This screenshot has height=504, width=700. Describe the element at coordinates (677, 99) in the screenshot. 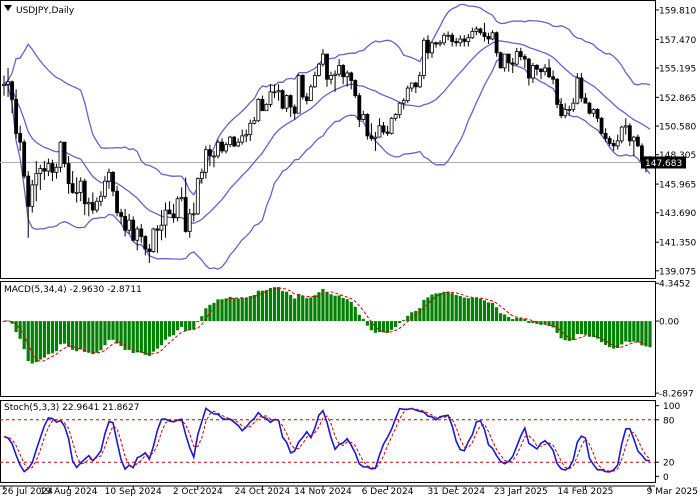

I see `price-tick-label: 152.865` at that location.